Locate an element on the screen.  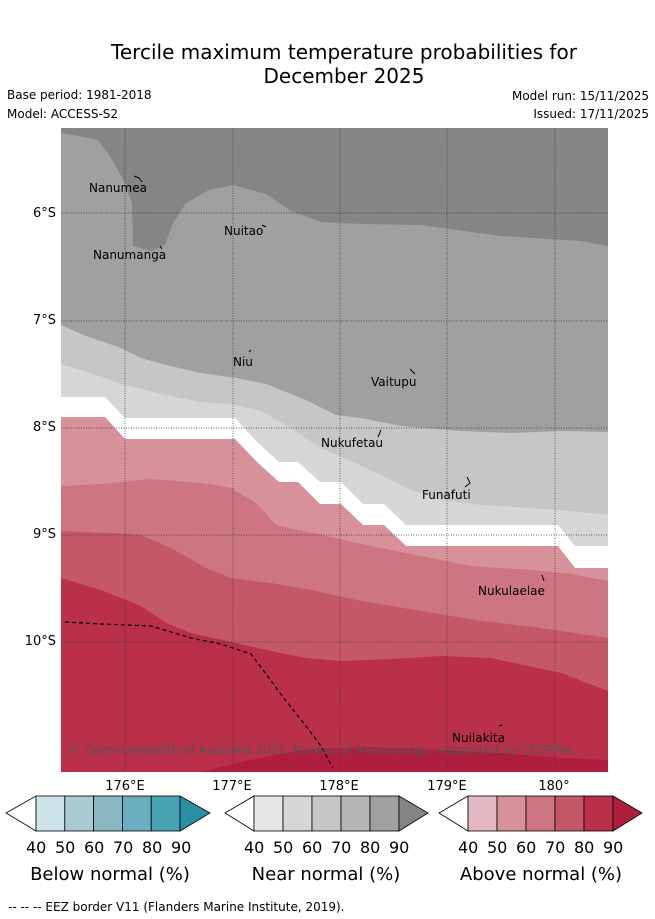
lat-label-9s: 9°S is located at coordinates (44, 534).